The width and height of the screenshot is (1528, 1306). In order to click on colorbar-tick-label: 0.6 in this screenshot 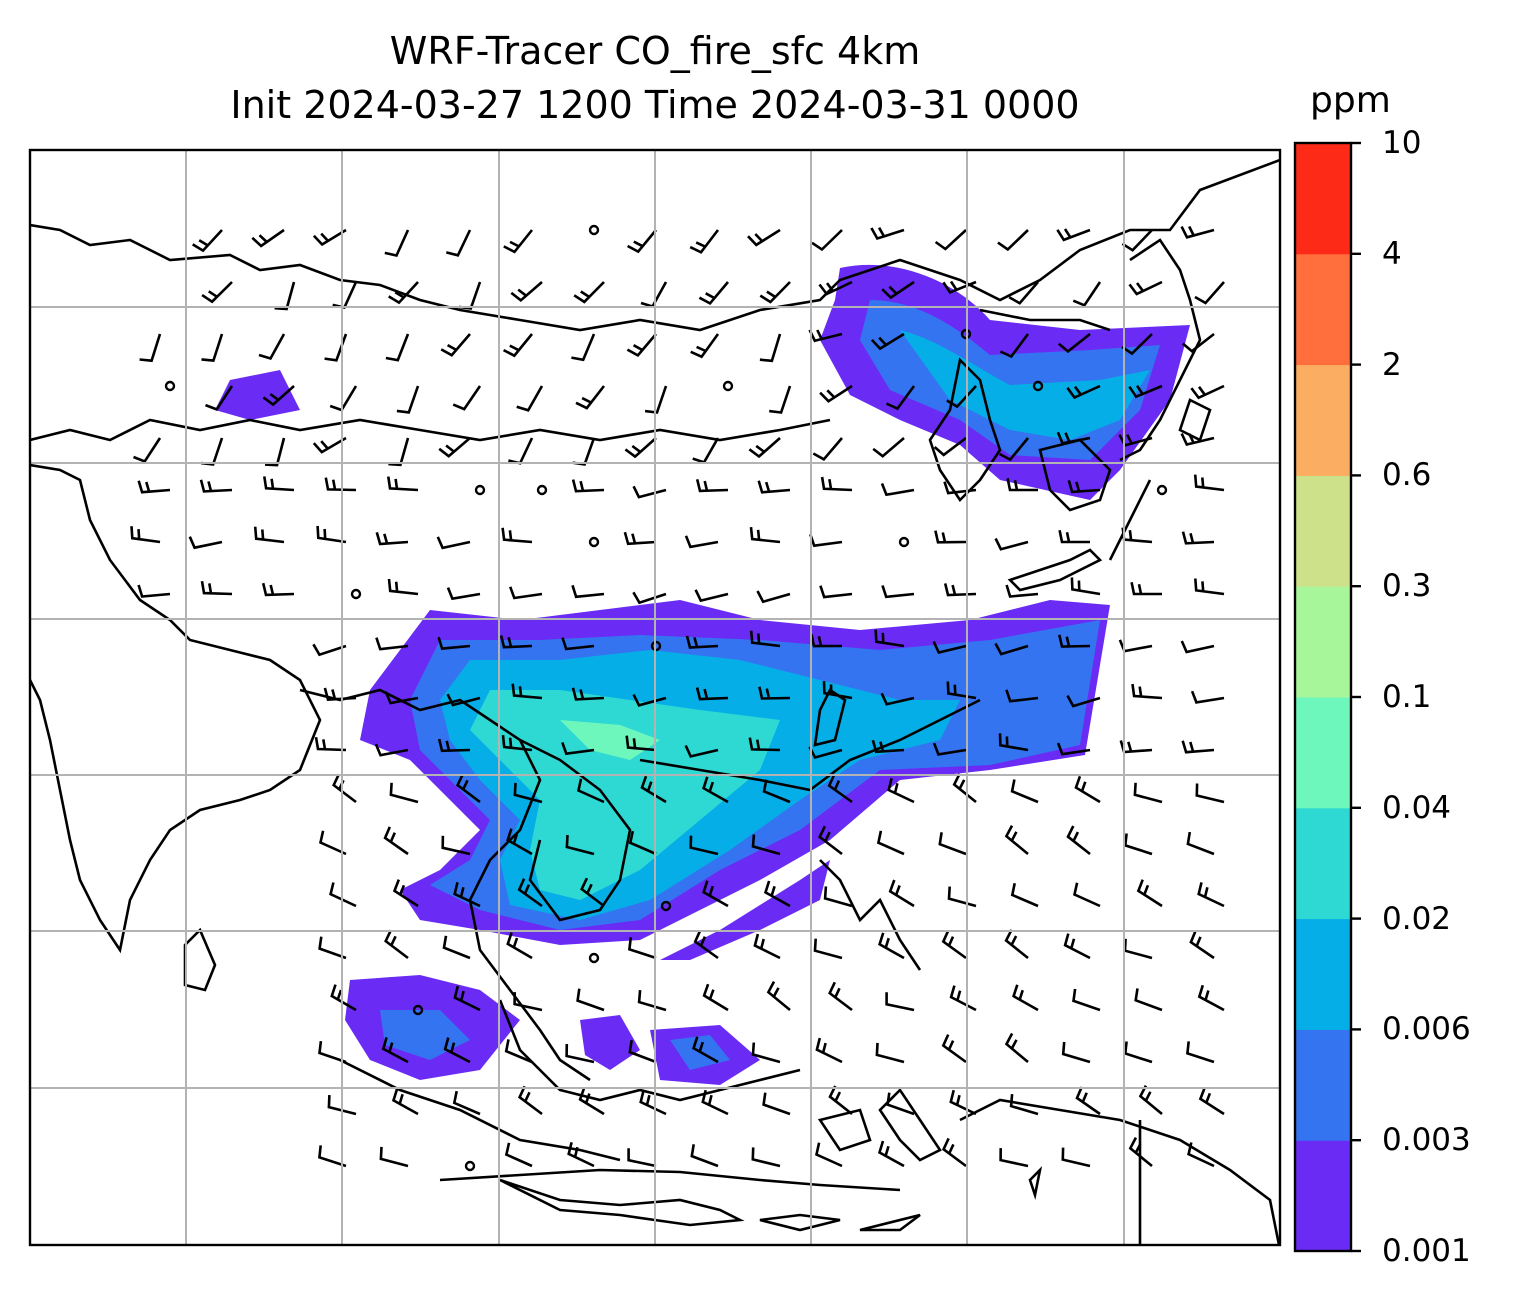, I will do `click(1407, 475)`.